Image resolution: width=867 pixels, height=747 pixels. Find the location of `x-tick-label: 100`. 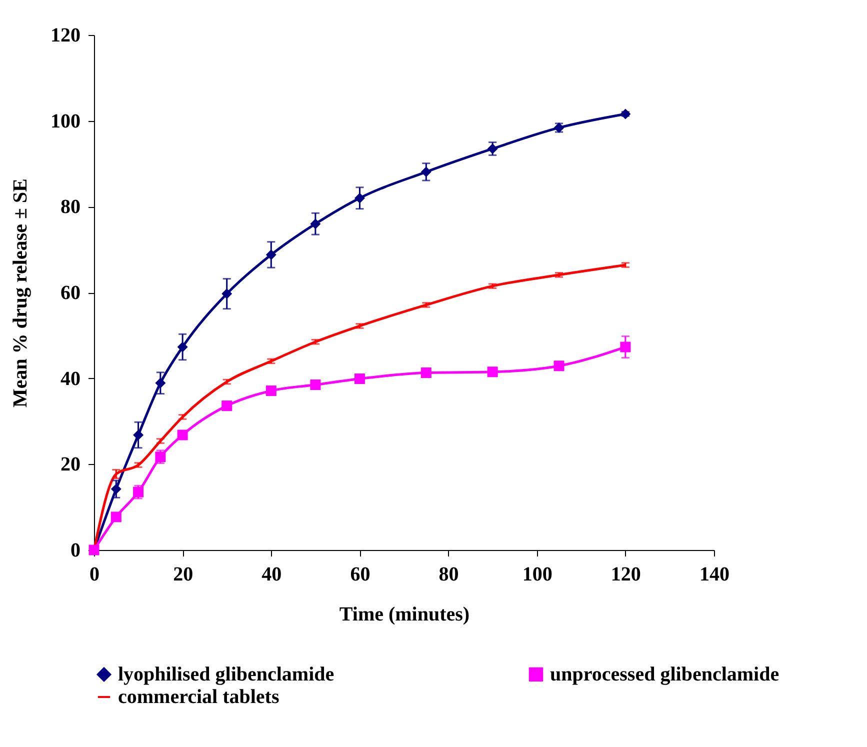

x-tick-label: 100 is located at coordinates (537, 575).